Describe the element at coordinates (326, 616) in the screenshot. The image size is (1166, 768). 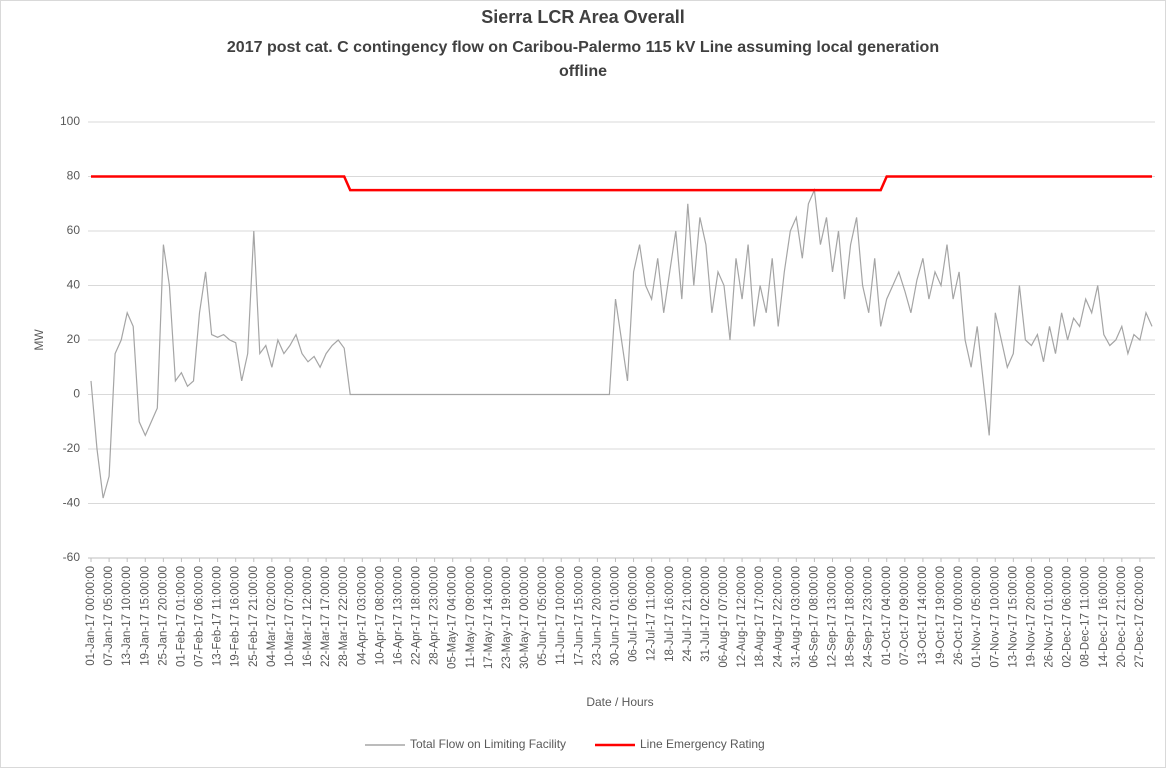
I see `x-tick-label: 22-Mar-17 17:00:00` at that location.